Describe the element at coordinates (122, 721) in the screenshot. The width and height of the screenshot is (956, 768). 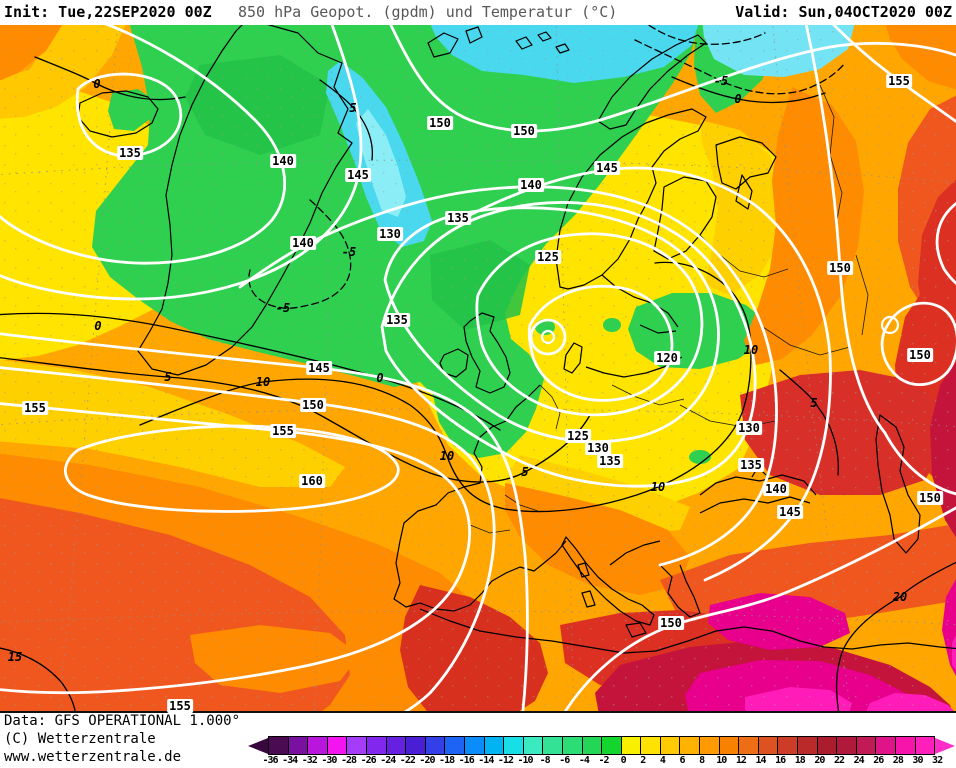
I see `data-source-label: Data: GFS OPERATIONAL 1.000°` at that location.